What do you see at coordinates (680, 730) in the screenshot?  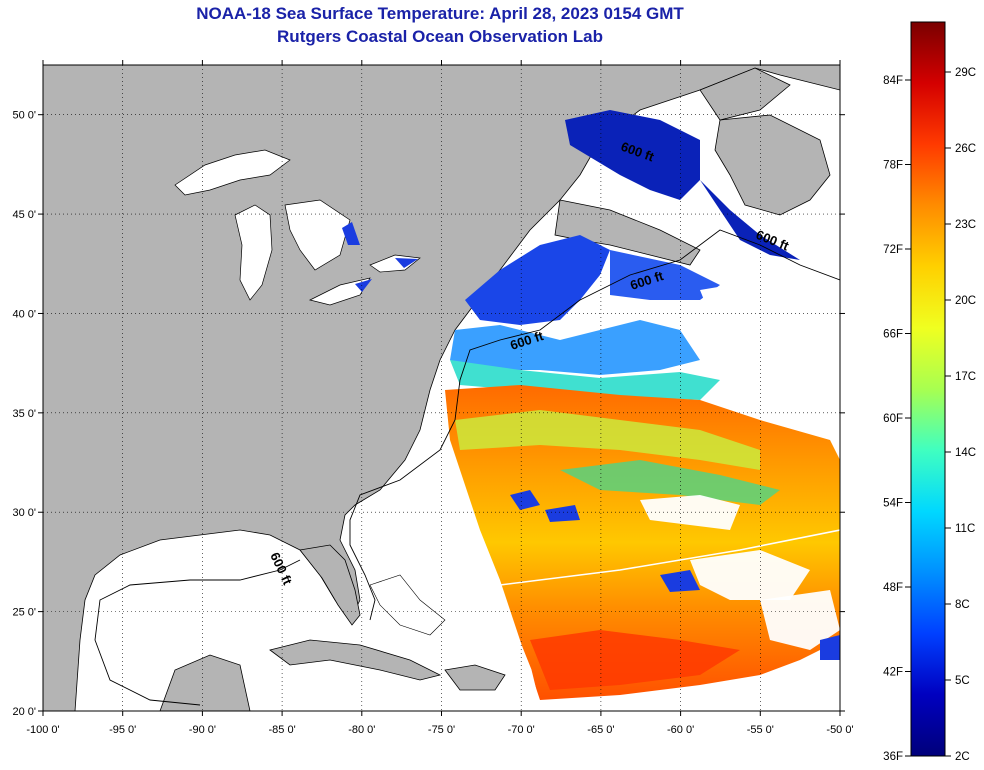 I see `lon-tick-label: -60 0'` at bounding box center [680, 730].